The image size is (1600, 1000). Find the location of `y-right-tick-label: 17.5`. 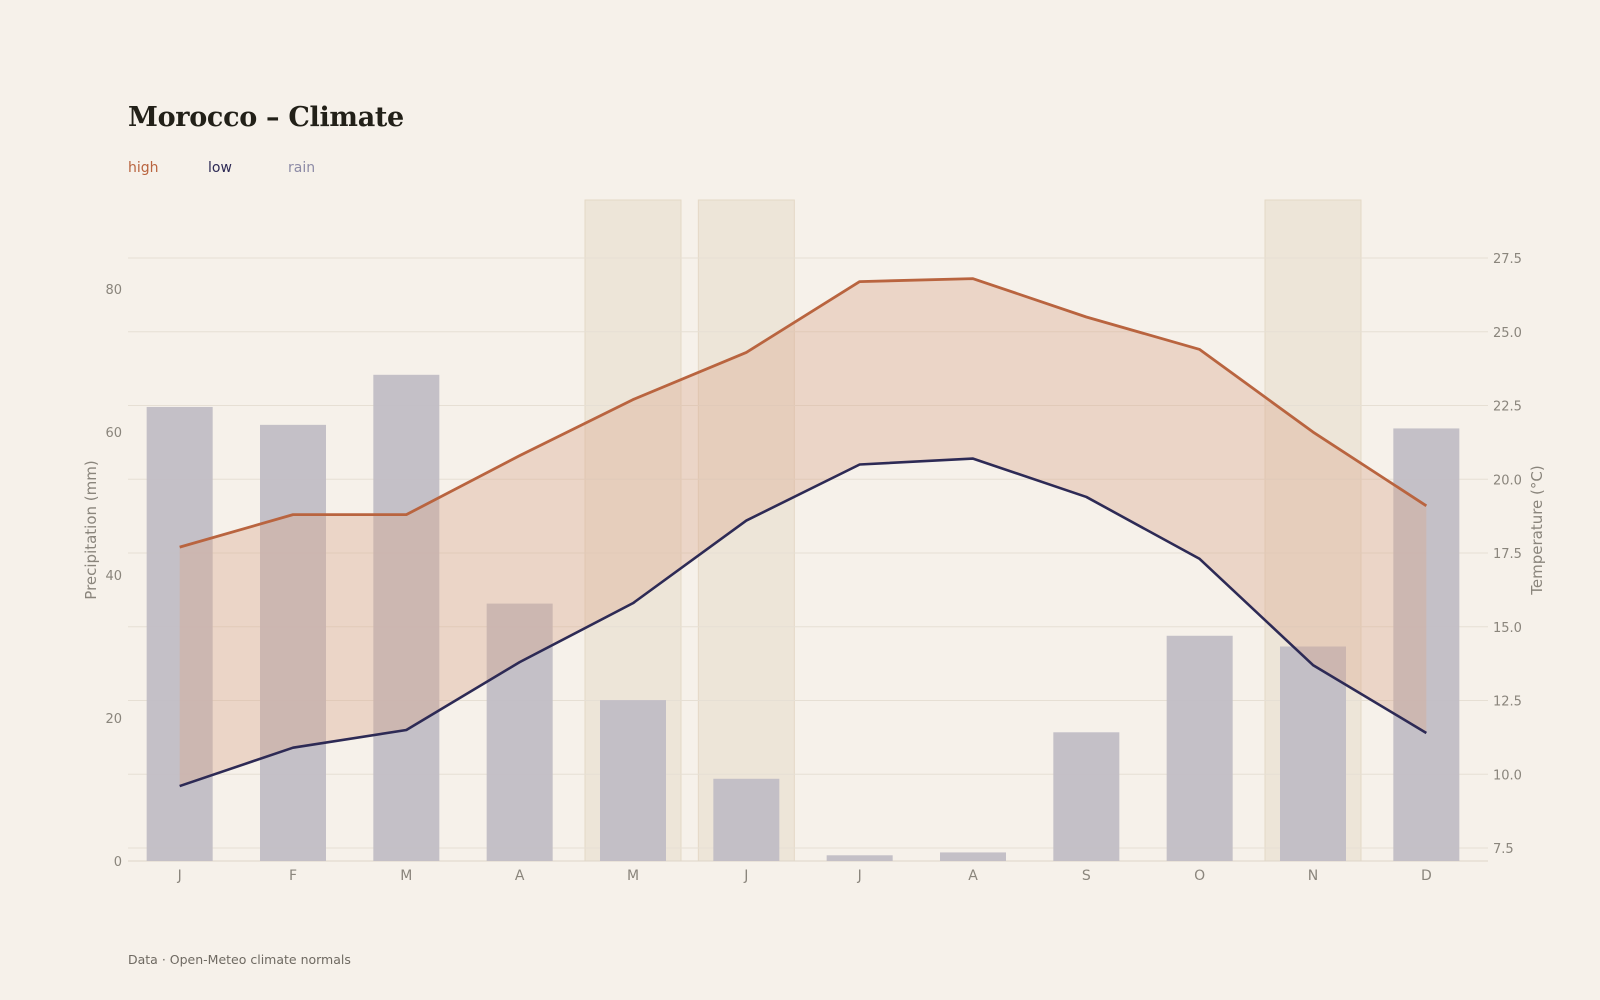

y-right-tick-label: 17.5 is located at coordinates (1507, 554).